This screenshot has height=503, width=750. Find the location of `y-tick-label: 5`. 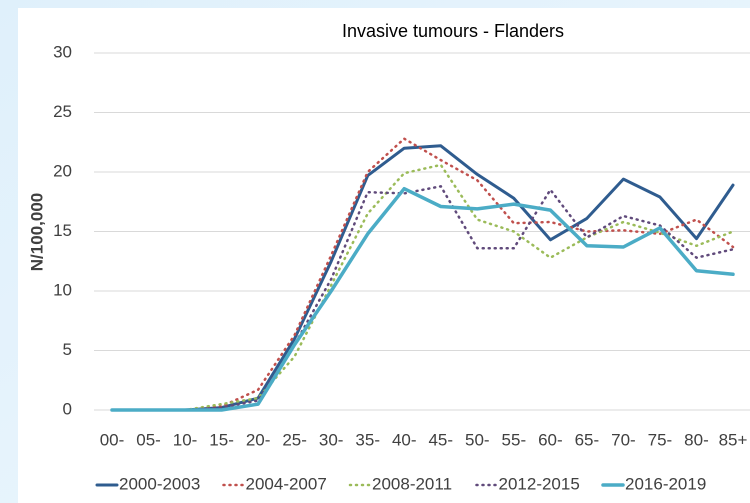

y-tick-label: 5 is located at coordinates (67, 349).